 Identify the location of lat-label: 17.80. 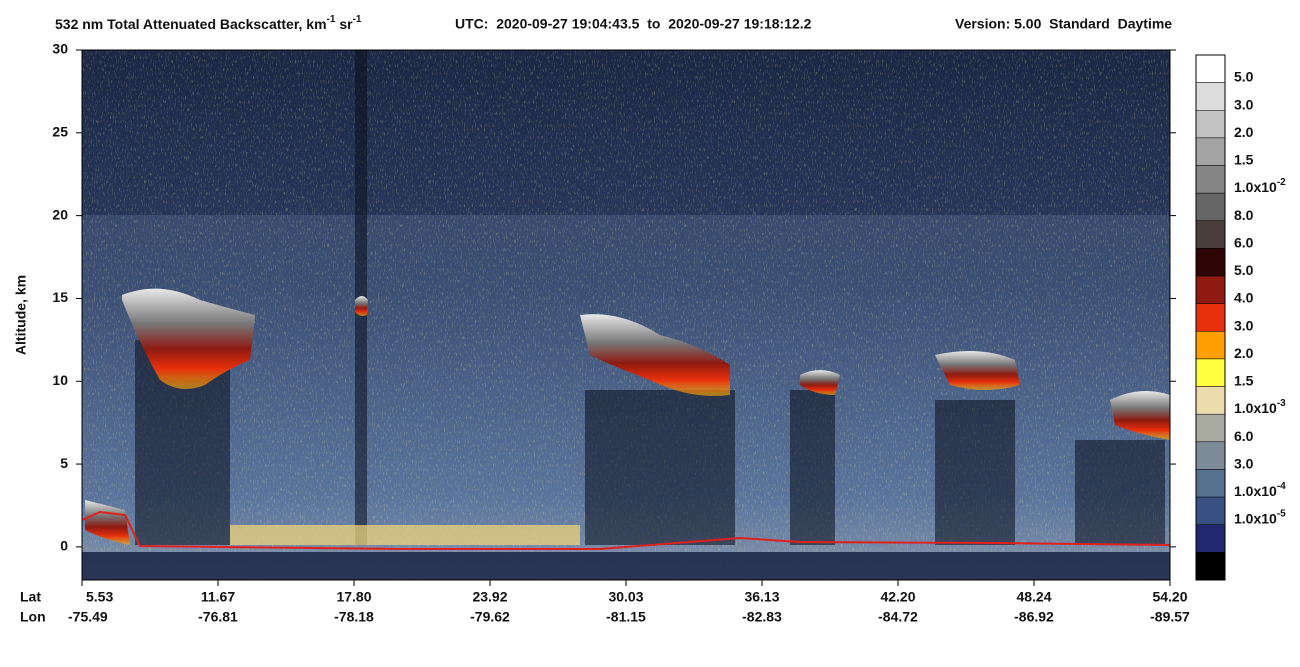
(353, 597).